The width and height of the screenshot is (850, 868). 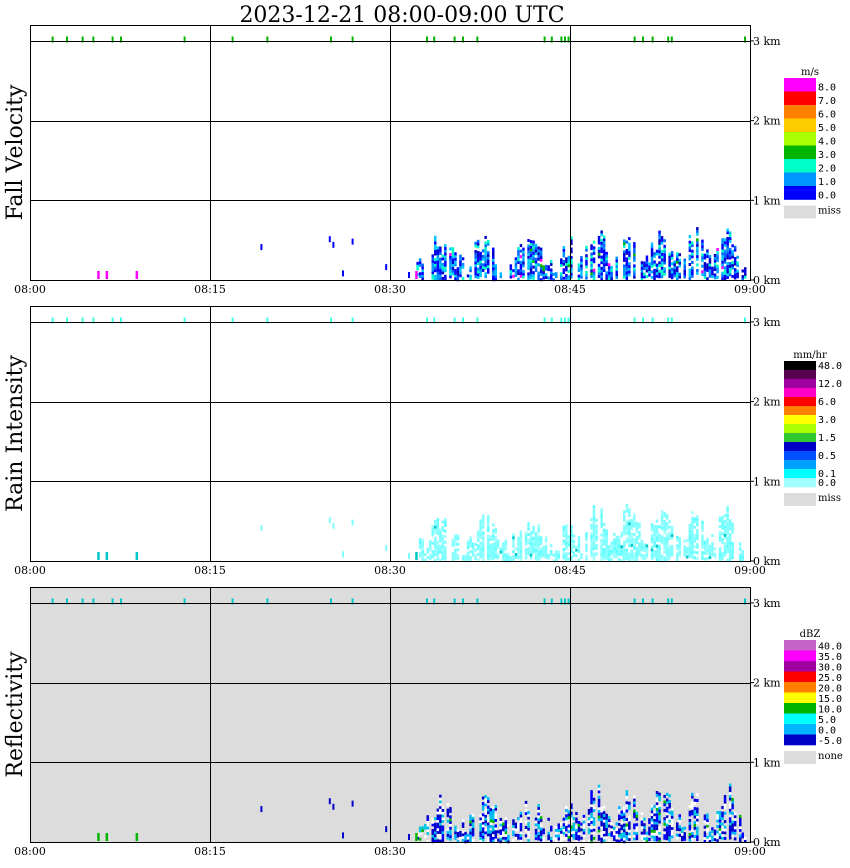 What do you see at coordinates (232, 601) in the screenshot?
I see `reflectivity-top-band-cell` at bounding box center [232, 601].